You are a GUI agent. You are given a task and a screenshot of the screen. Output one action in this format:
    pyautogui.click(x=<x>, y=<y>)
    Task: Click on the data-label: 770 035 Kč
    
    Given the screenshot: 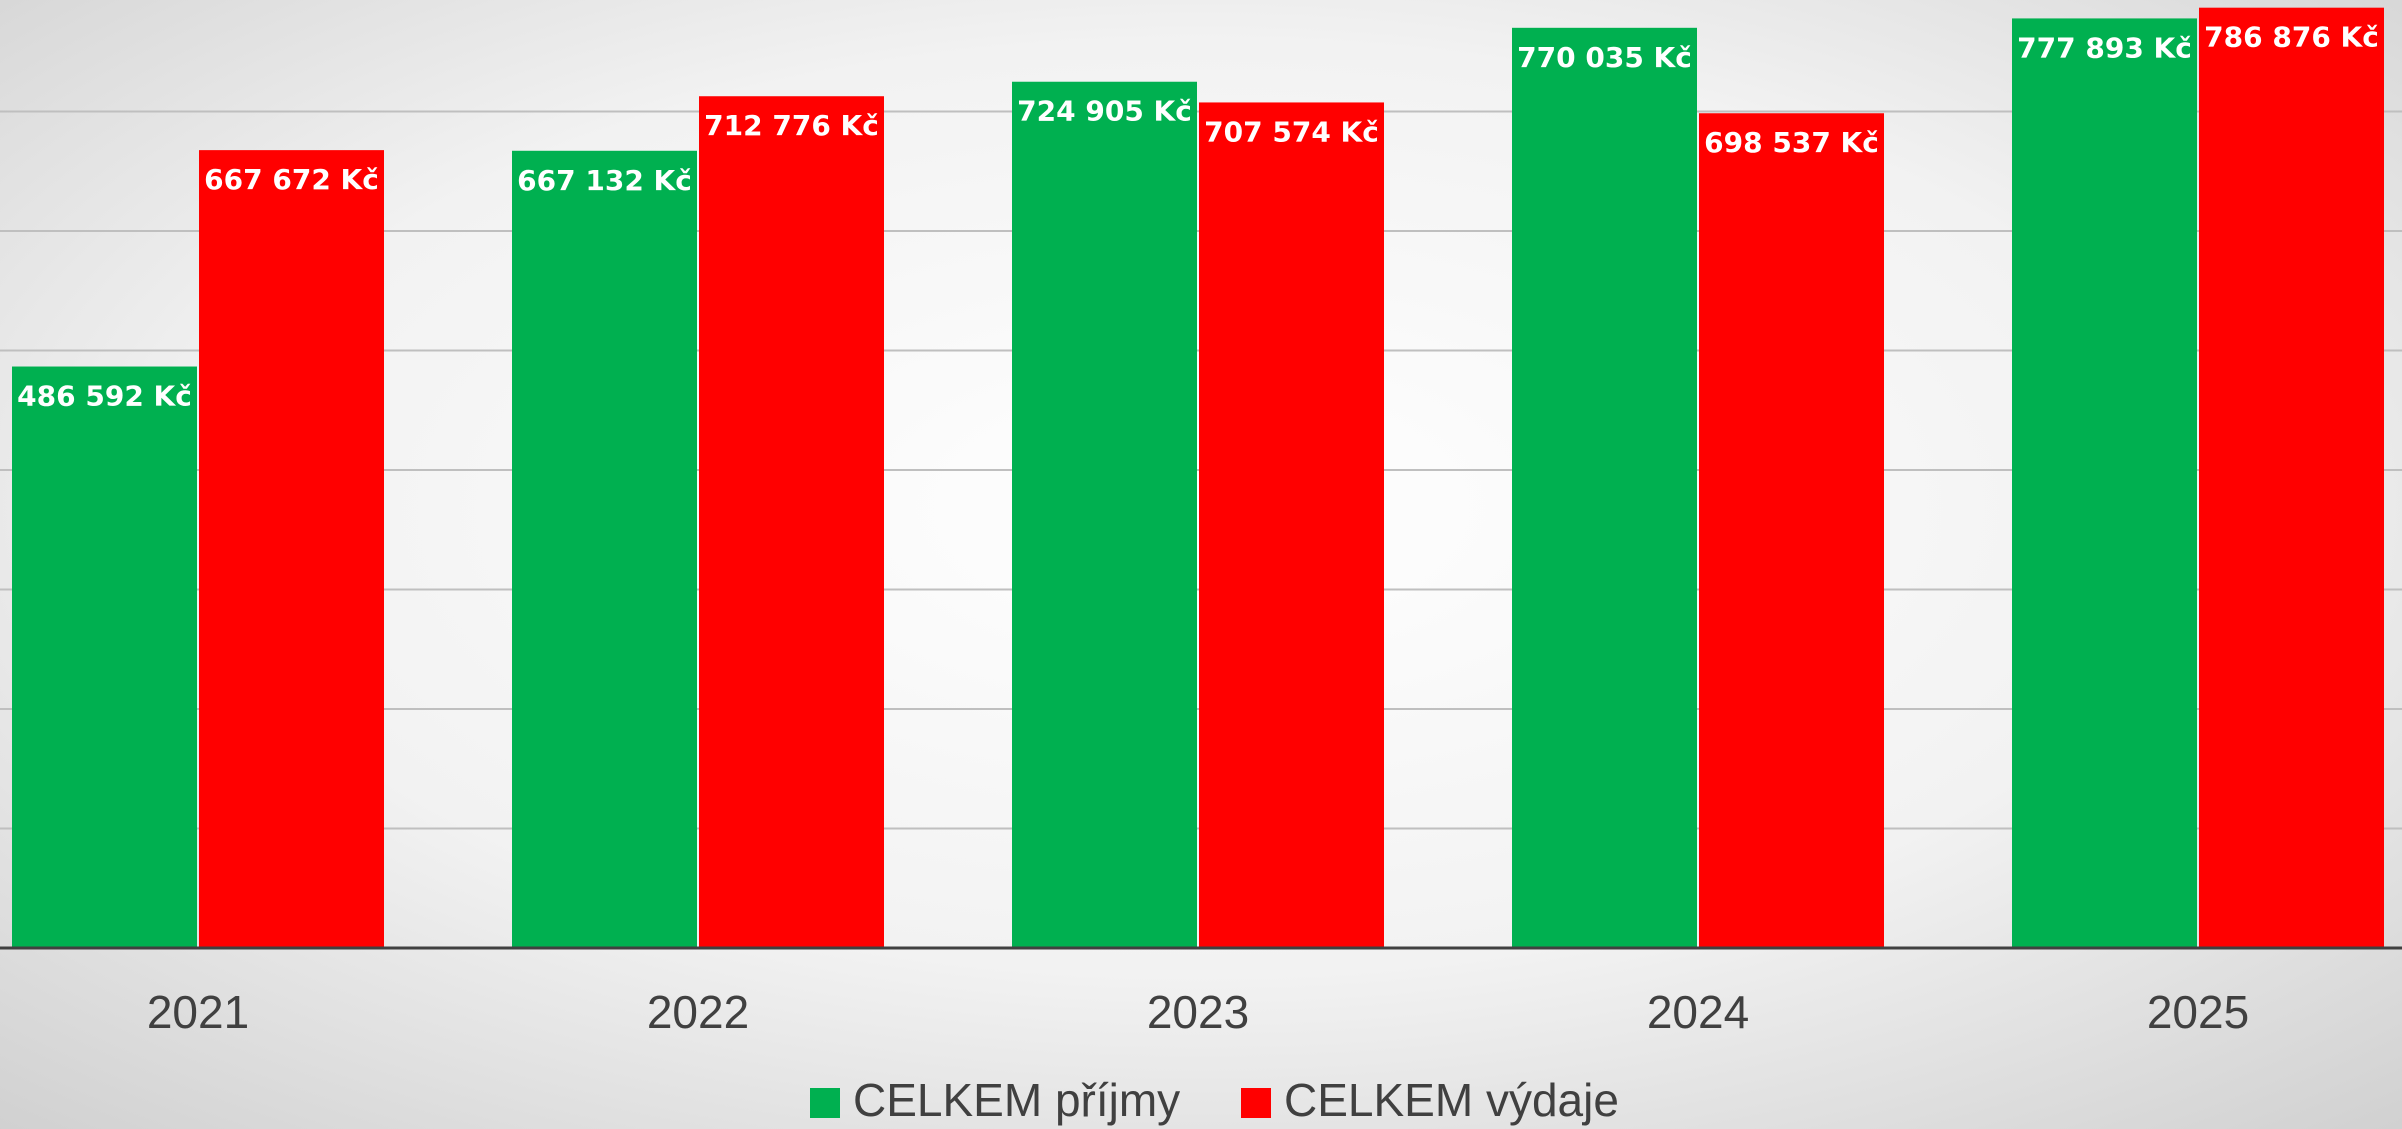 What is the action you would take?
    pyautogui.click(x=1604, y=57)
    